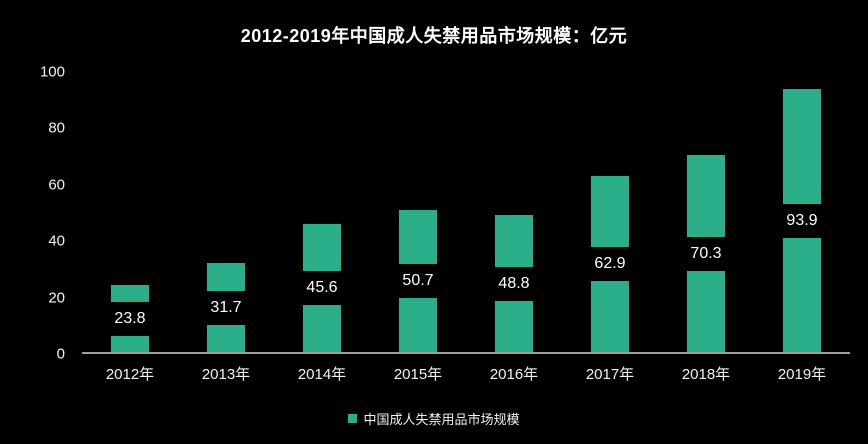 The height and width of the screenshot is (444, 868). I want to click on y-tick-label: 0, so click(60, 354).